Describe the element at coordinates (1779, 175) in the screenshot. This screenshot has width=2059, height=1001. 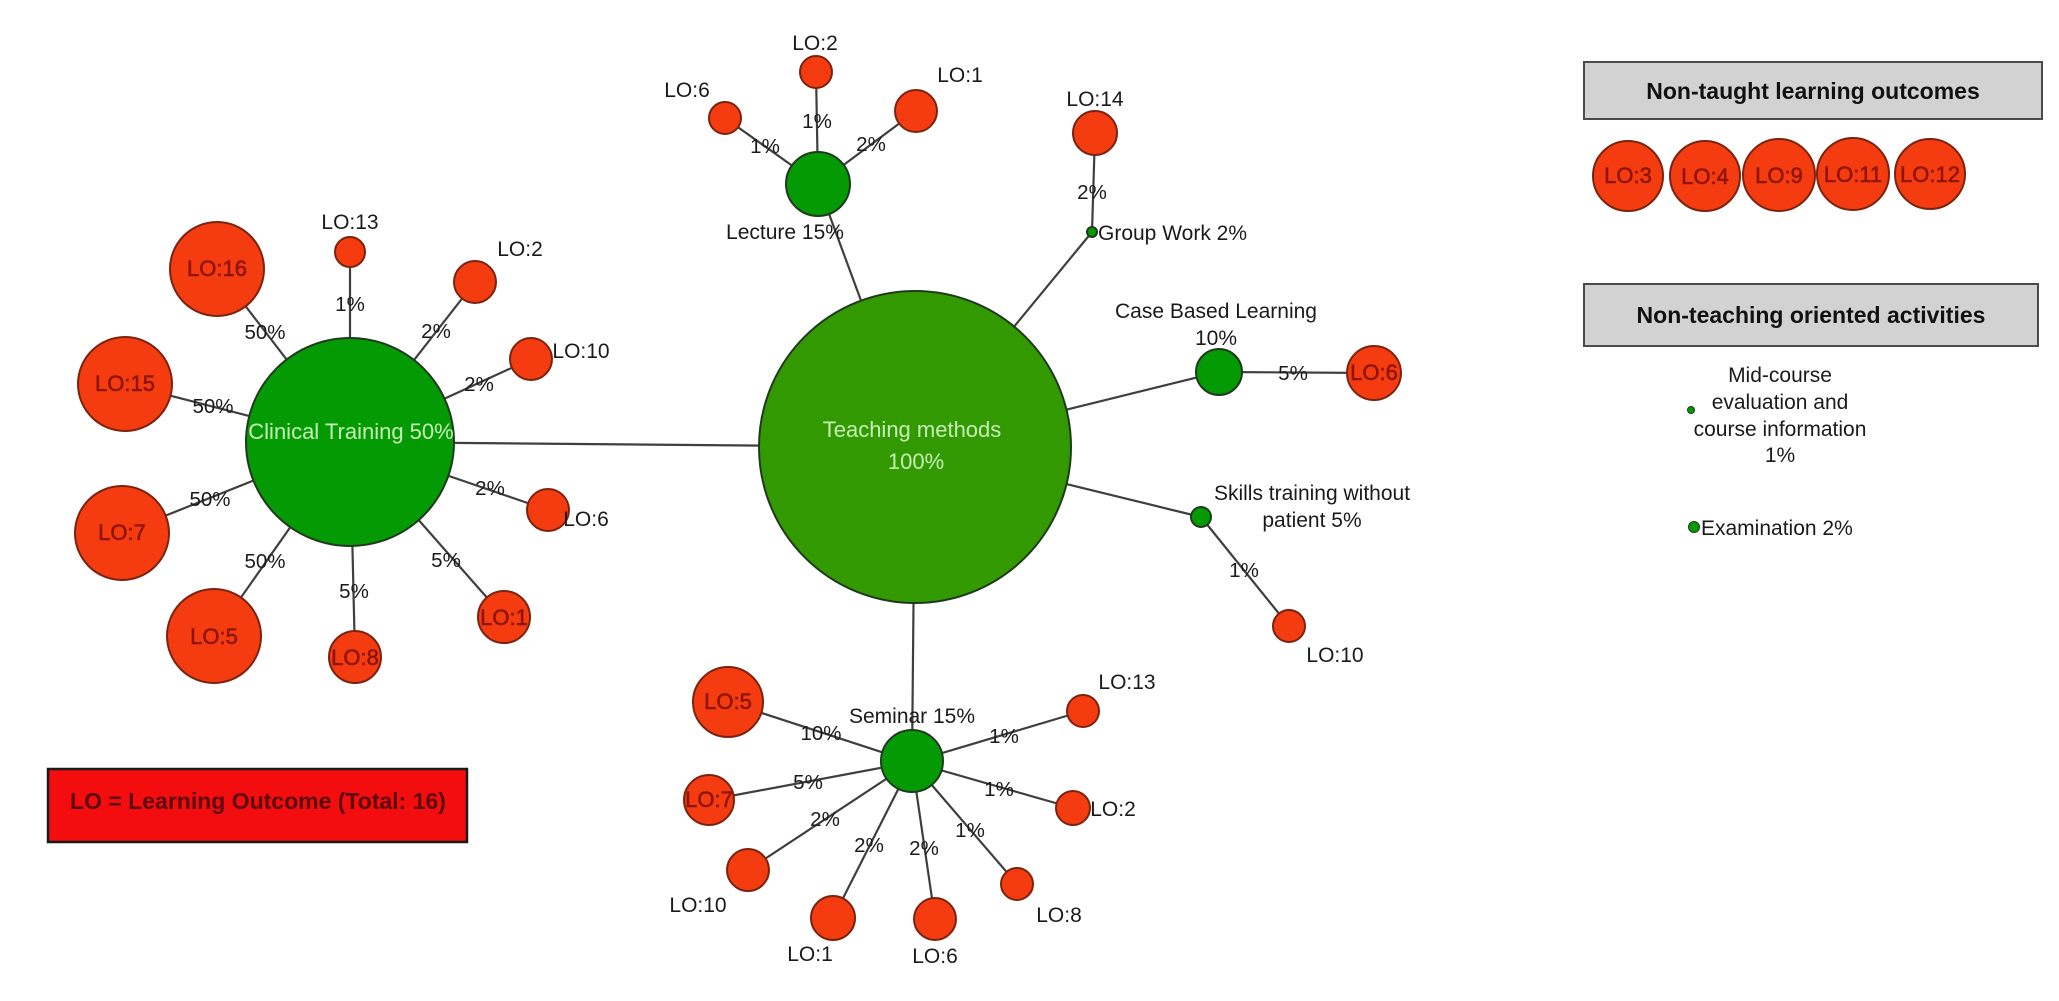
I see `svg-text: LO:9` at that location.